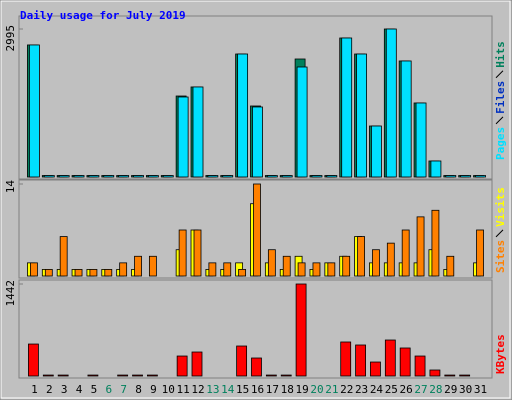  Describe the element at coordinates (316, 389) in the screenshot. I see `x-tick-label: 20` at that location.